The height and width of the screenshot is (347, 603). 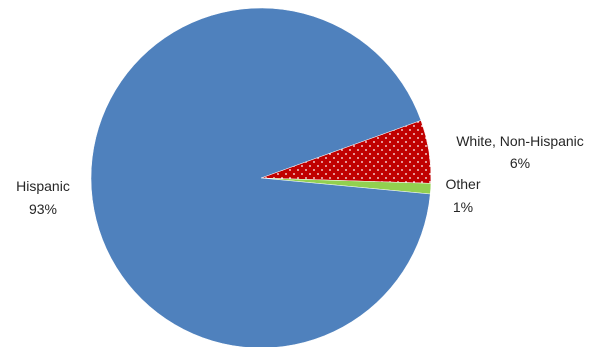 I want to click on slice-label-name: Hispanic, so click(x=43, y=186).